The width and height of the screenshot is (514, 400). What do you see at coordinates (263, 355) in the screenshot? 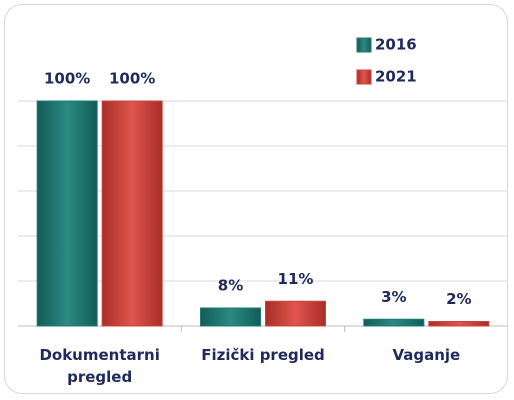
I see `x-tick-label: Fizički pregled` at bounding box center [263, 355].